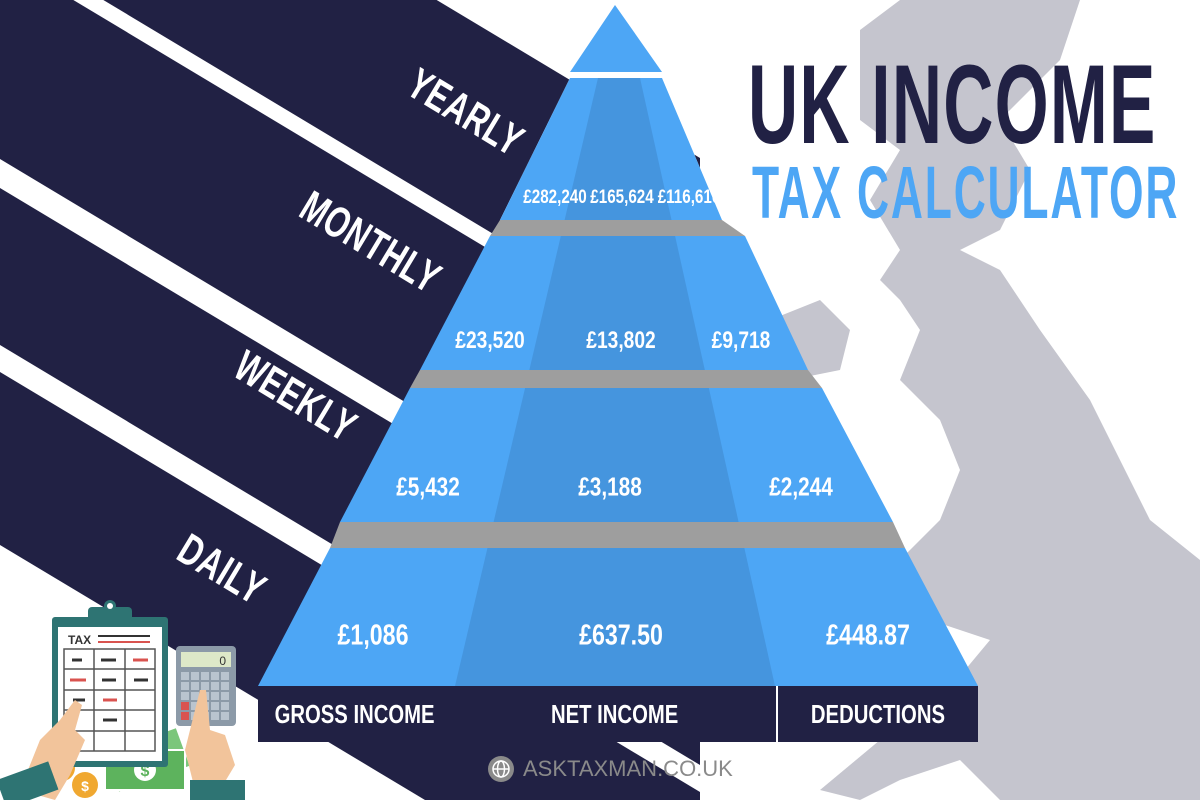  Describe the element at coordinates (868, 635) in the screenshot. I see `daily-deductions: £448.87` at that location.